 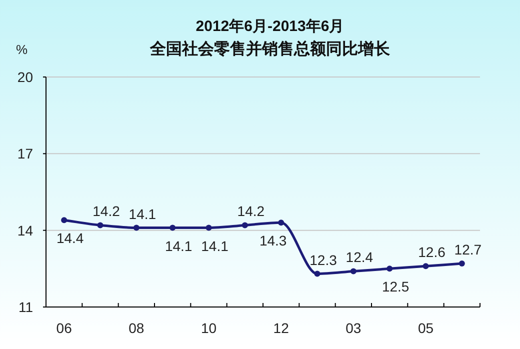 What do you see at coordinates (270, 49) in the screenshot?
I see `chart-subtitle: 全国社会零售并销售总额同比增长` at bounding box center [270, 49].